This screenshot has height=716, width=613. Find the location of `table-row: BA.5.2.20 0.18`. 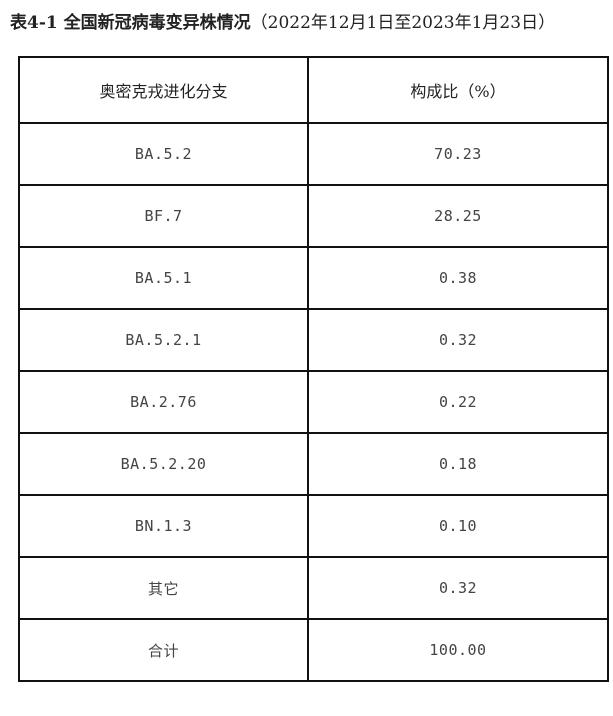

table-row: BA.5.2.20 0.18 is located at coordinates (313, 464).